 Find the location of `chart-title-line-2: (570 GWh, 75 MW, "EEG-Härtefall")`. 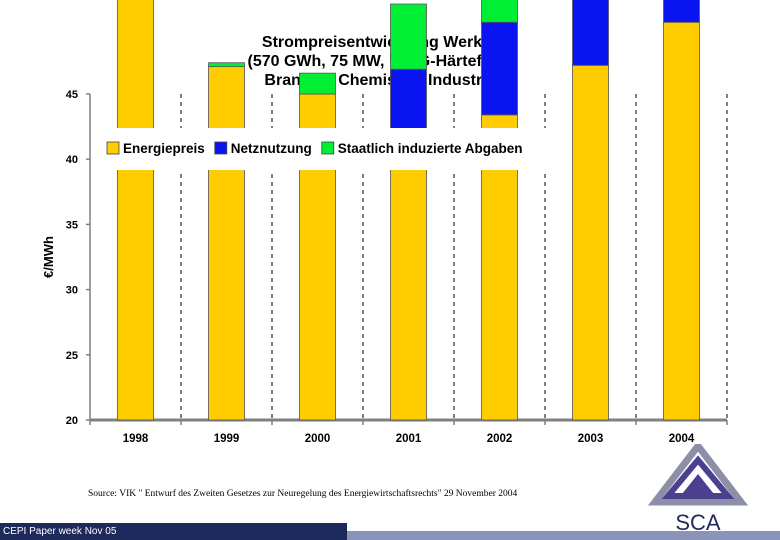

chart-title-line-2: (570 GWh, 75 MW, "EEG-Härtefall") is located at coordinates (380, 61).